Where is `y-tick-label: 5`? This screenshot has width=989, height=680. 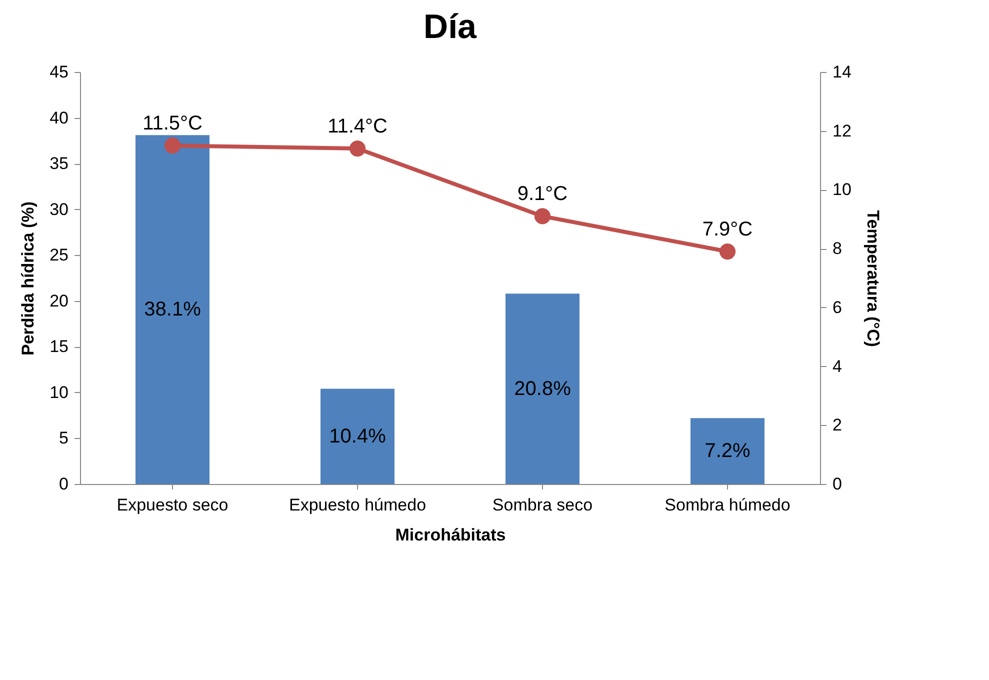 y-tick-label: 5 is located at coordinates (63, 438).